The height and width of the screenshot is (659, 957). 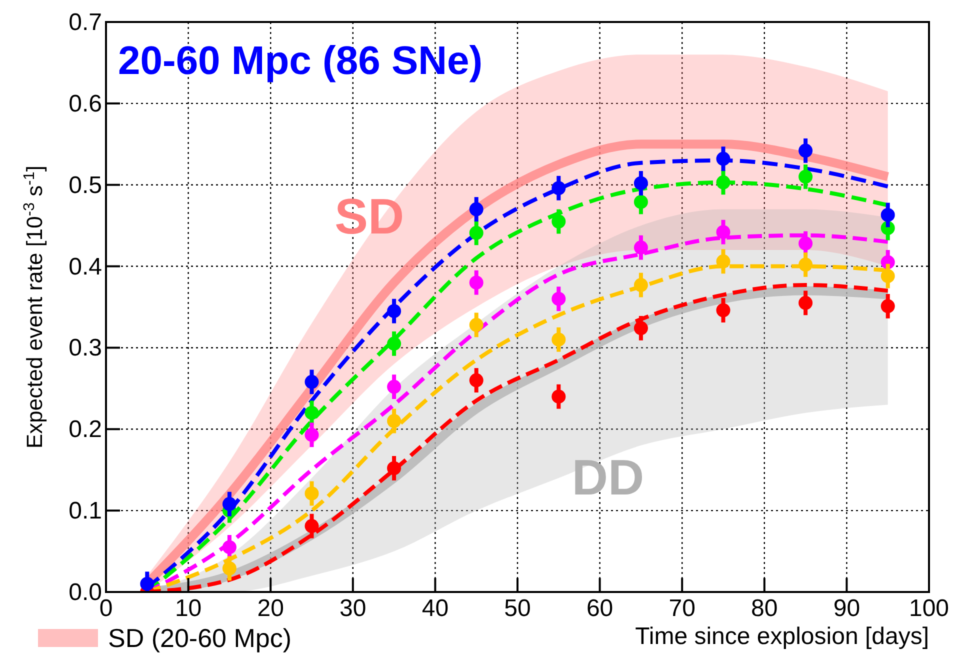 What do you see at coordinates (782, 636) in the screenshot?
I see `x-axis-title: Time since explosion [days]` at bounding box center [782, 636].